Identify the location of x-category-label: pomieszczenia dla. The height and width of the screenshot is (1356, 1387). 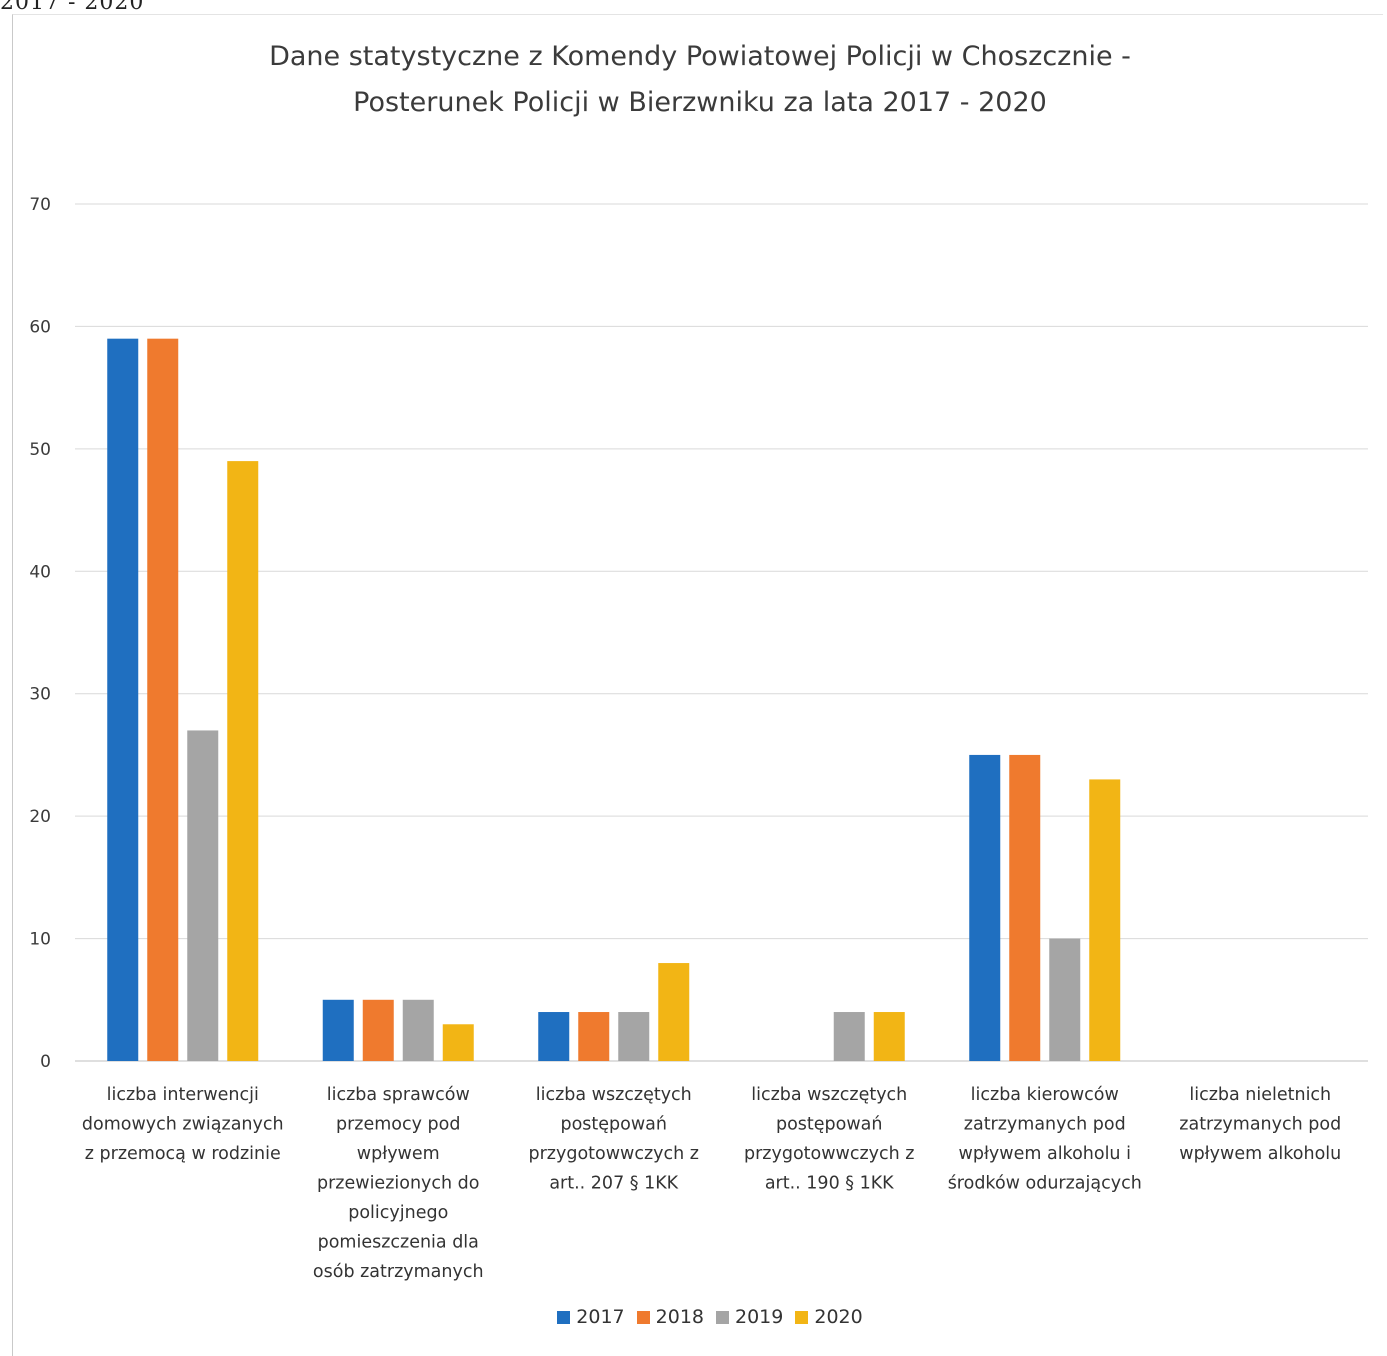
(398, 1243).